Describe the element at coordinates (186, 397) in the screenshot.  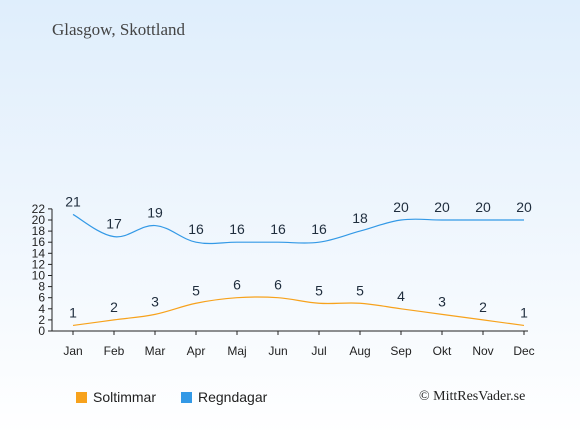
I see `rain-legend-swatch` at that location.